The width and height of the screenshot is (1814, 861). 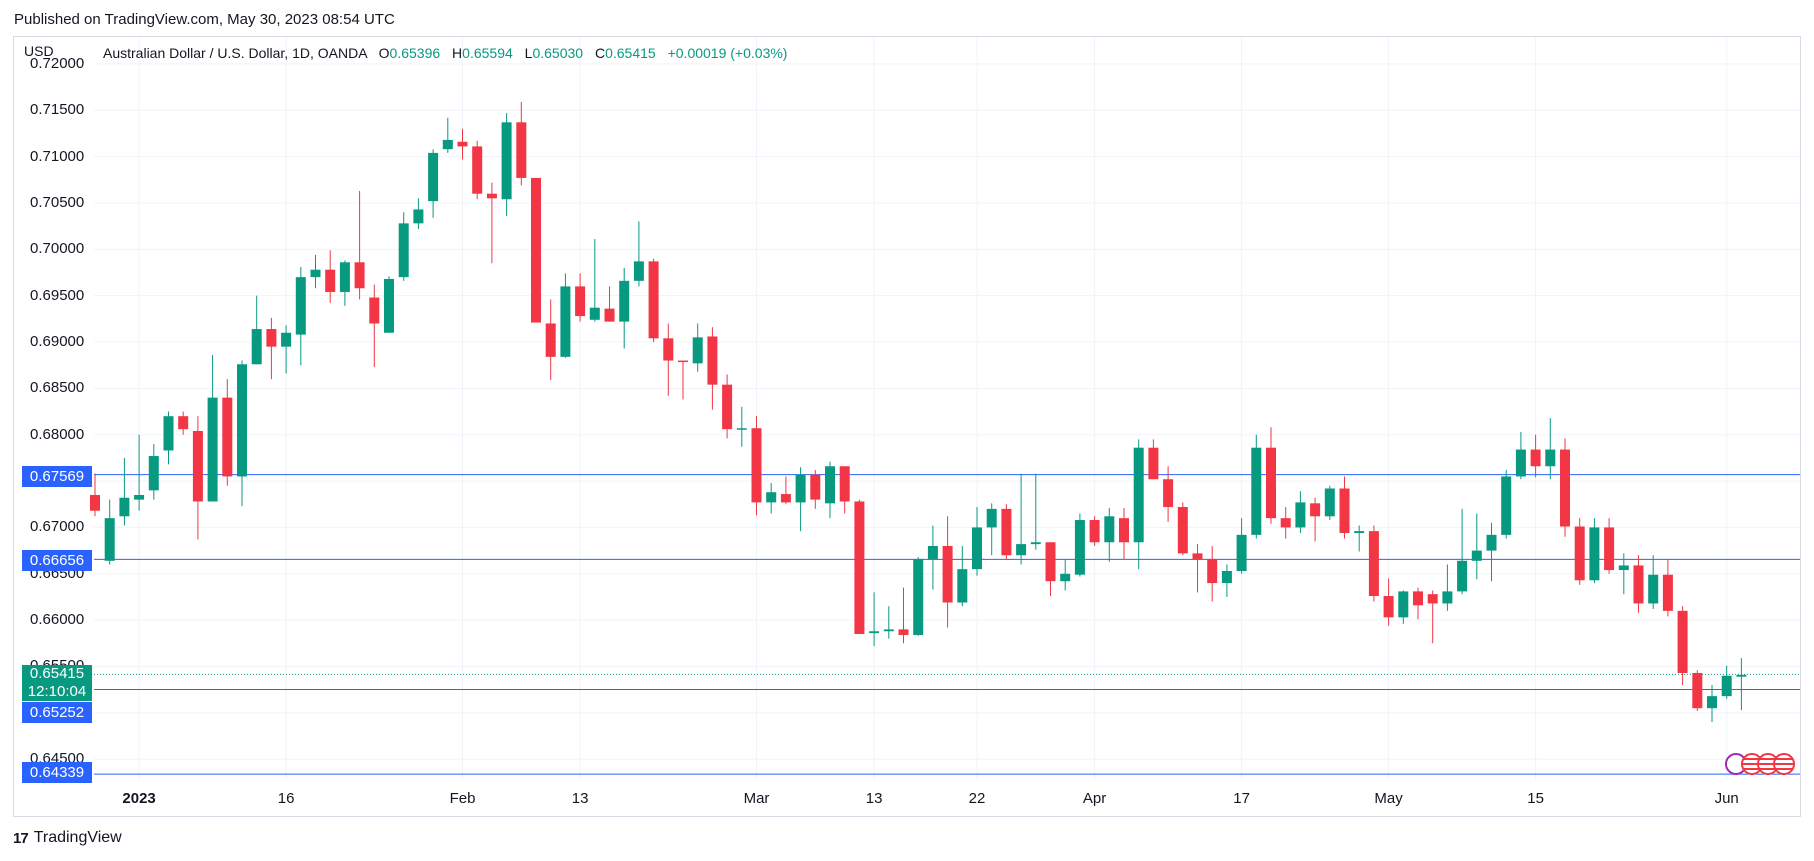 What do you see at coordinates (1760, 764) in the screenshot?
I see `economic-events` at bounding box center [1760, 764].